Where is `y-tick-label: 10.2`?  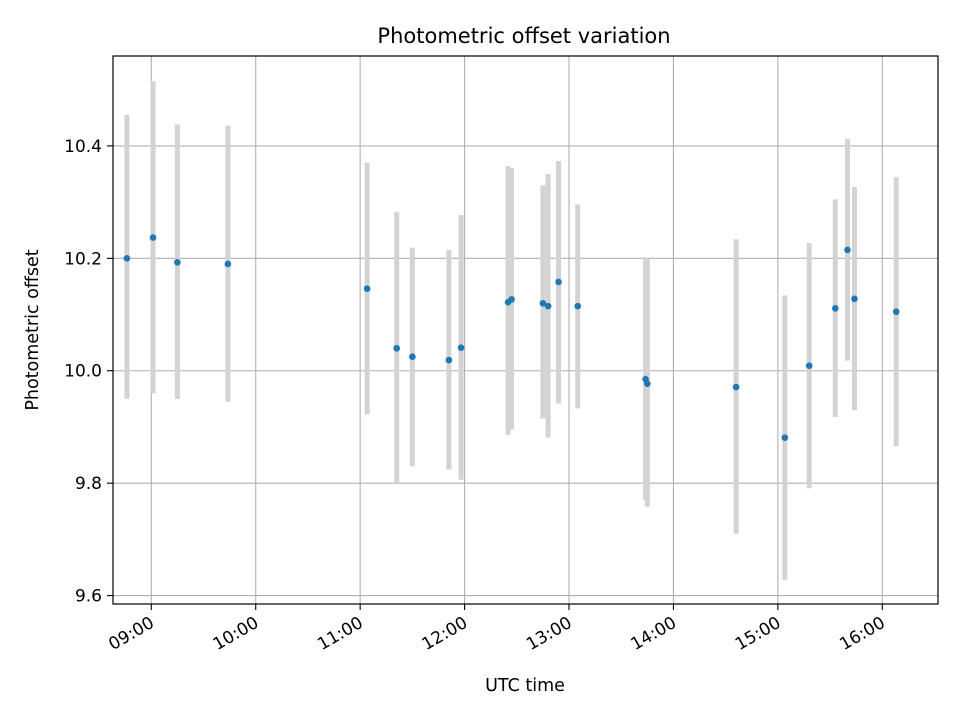 y-tick-label: 10.2 is located at coordinates (83, 259).